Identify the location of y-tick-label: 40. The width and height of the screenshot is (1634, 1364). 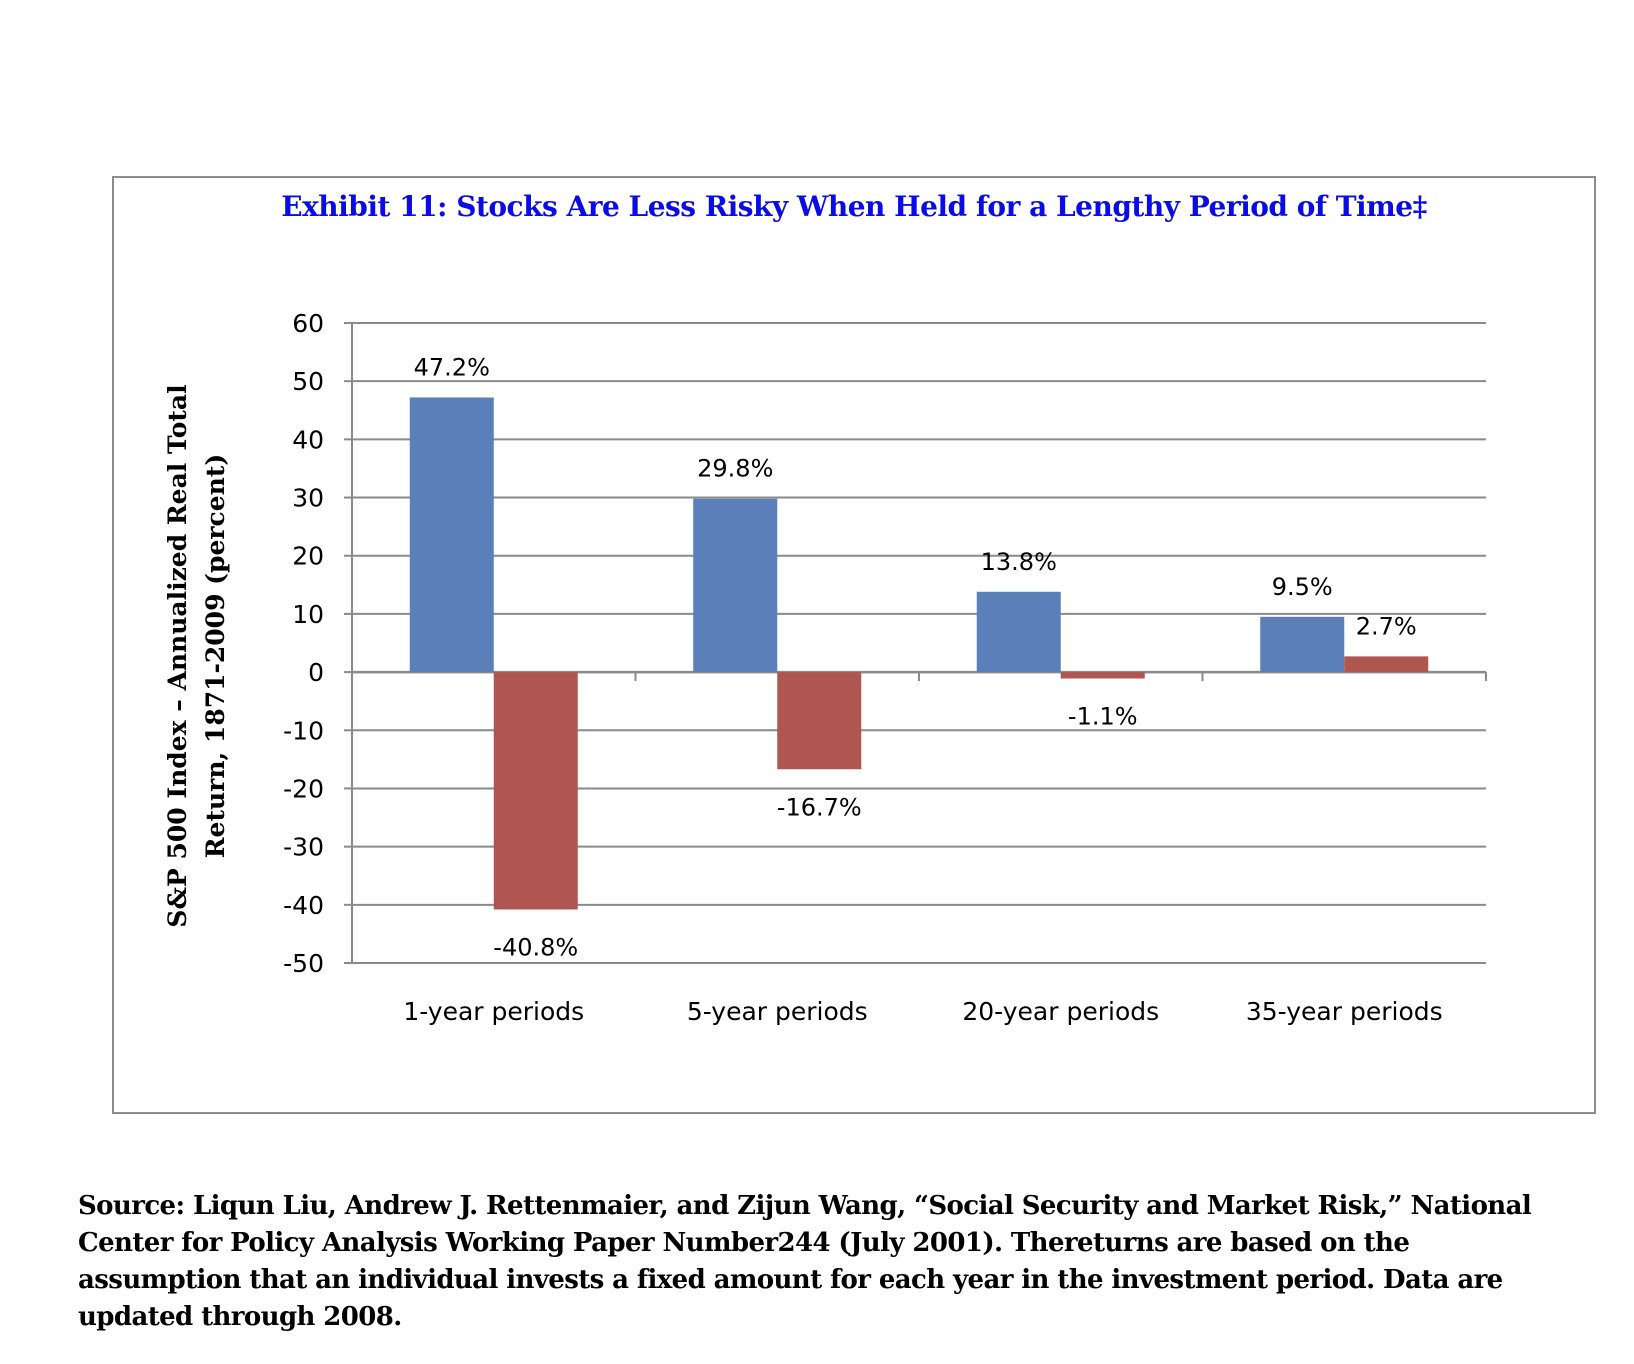
(308, 439).